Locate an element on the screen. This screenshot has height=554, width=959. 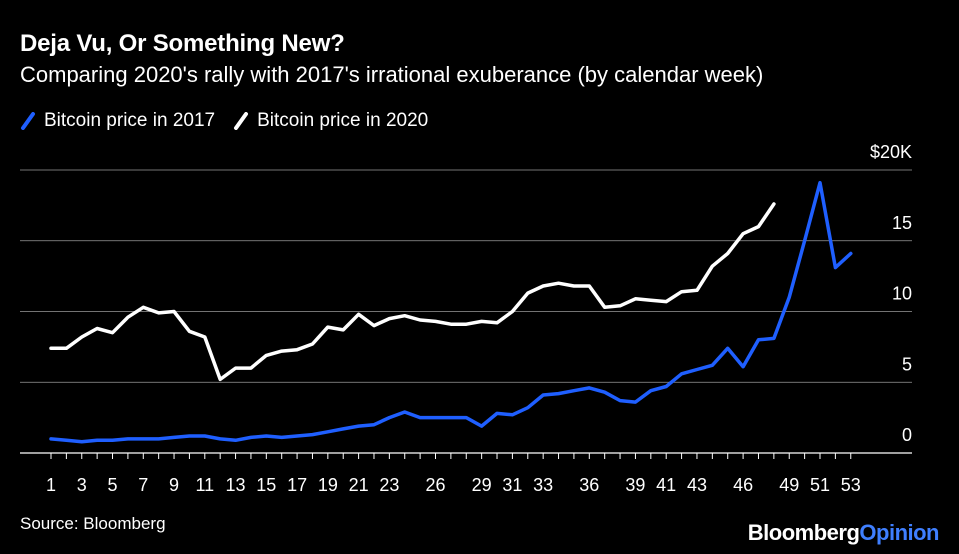
brand-main: Bloomberg is located at coordinates (803, 532).